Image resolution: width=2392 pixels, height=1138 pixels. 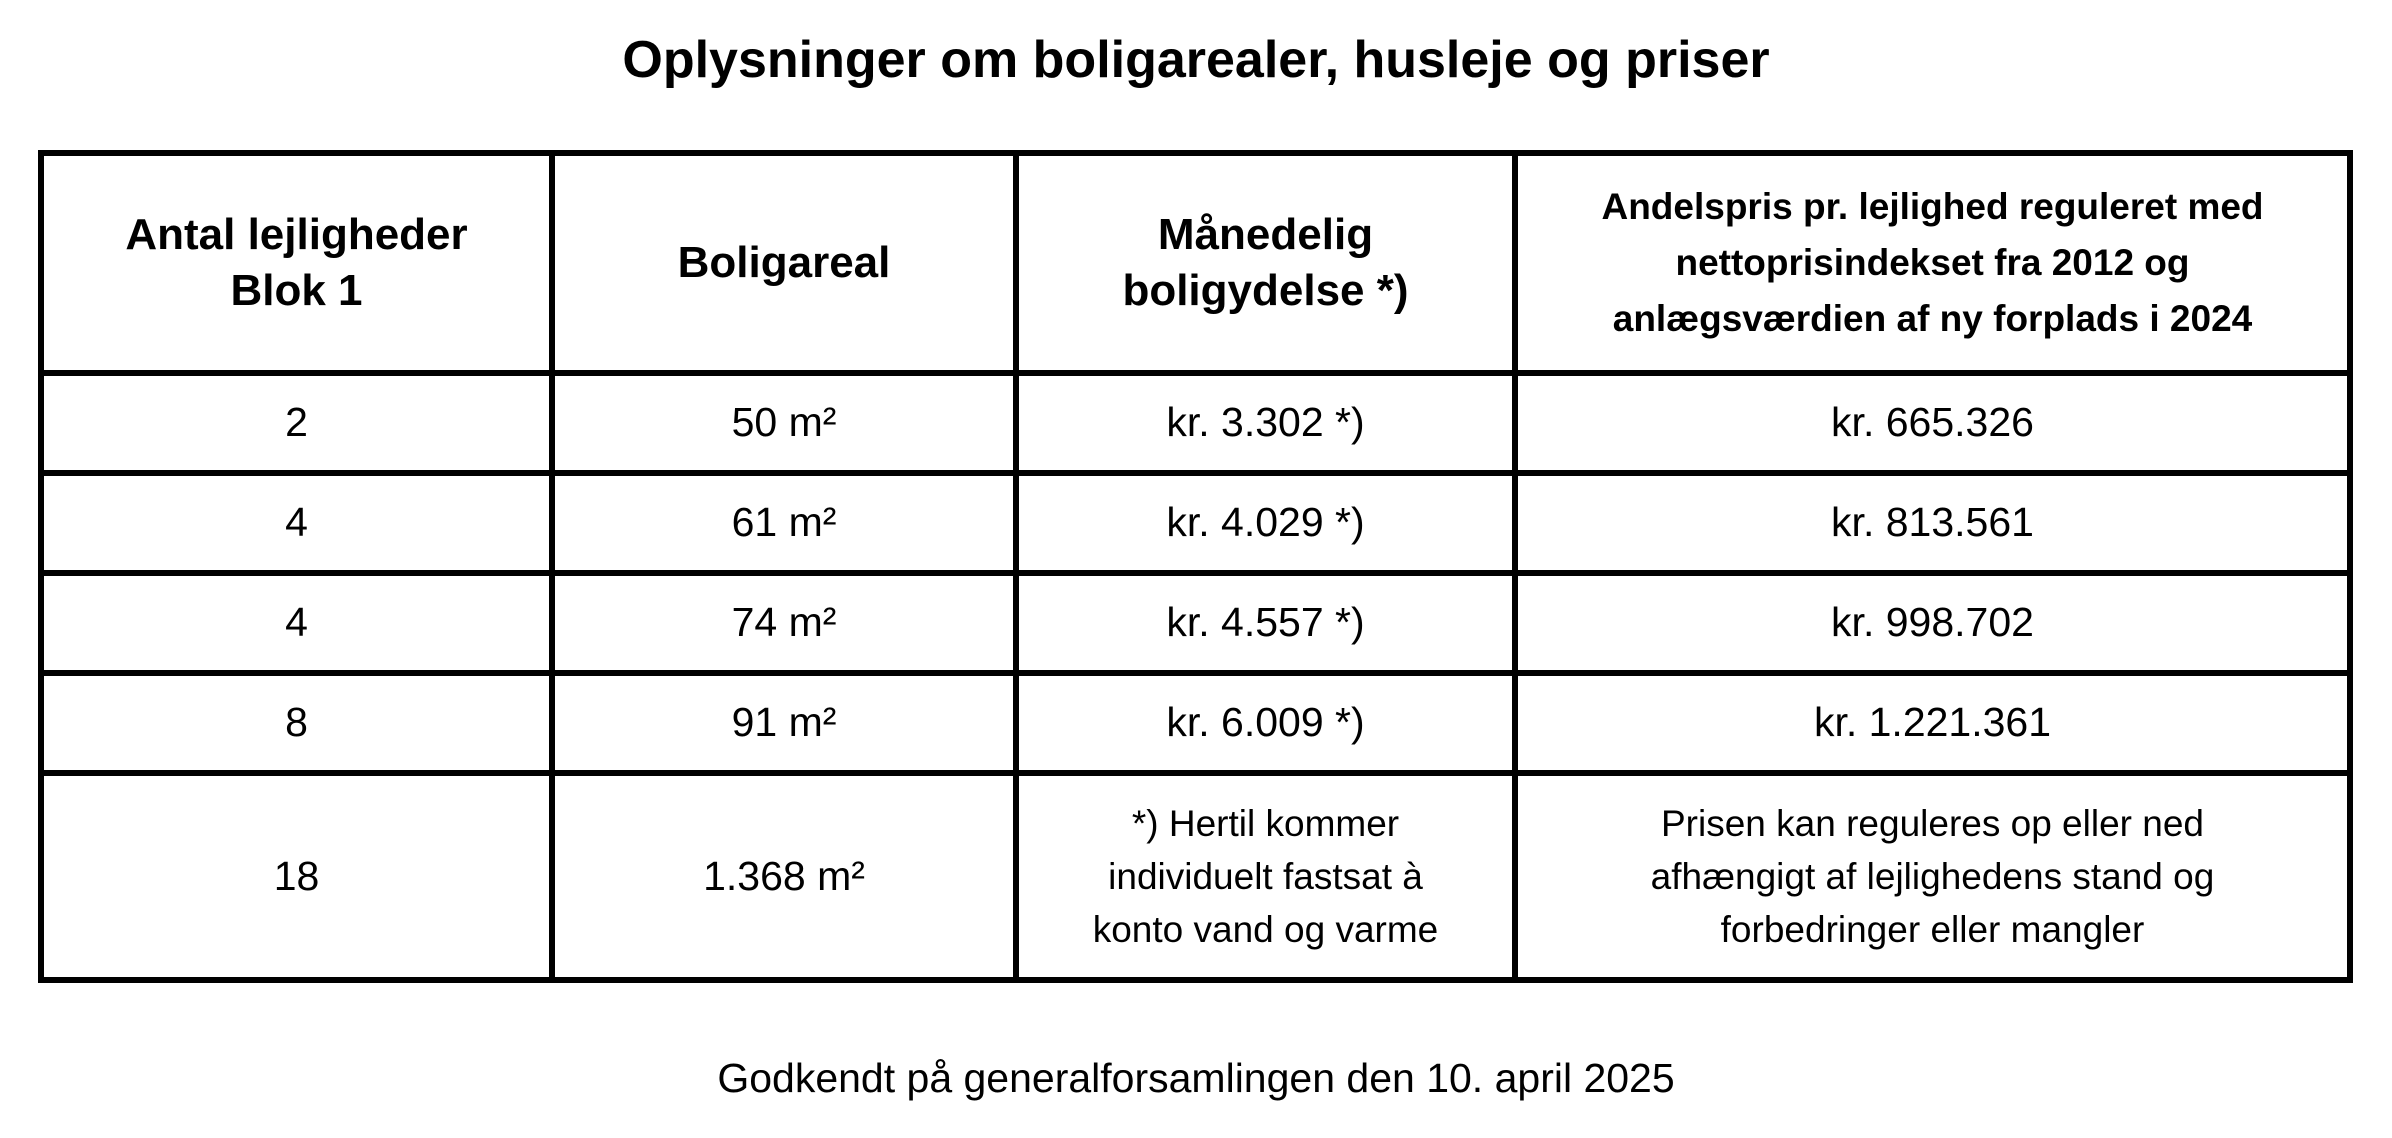 I want to click on table-cell: kr. 4.557 *), so click(x=1265, y=622).